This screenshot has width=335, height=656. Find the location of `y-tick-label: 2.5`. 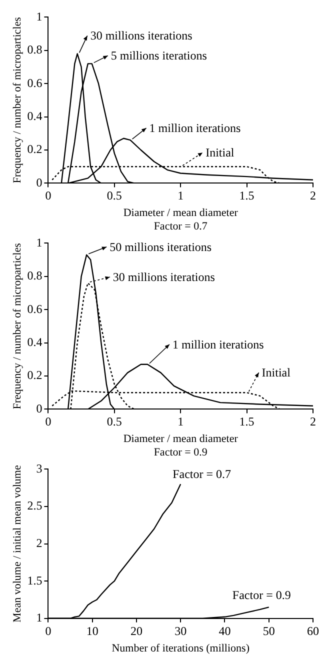

y-tick-label: 2.5 is located at coordinates (34, 505).